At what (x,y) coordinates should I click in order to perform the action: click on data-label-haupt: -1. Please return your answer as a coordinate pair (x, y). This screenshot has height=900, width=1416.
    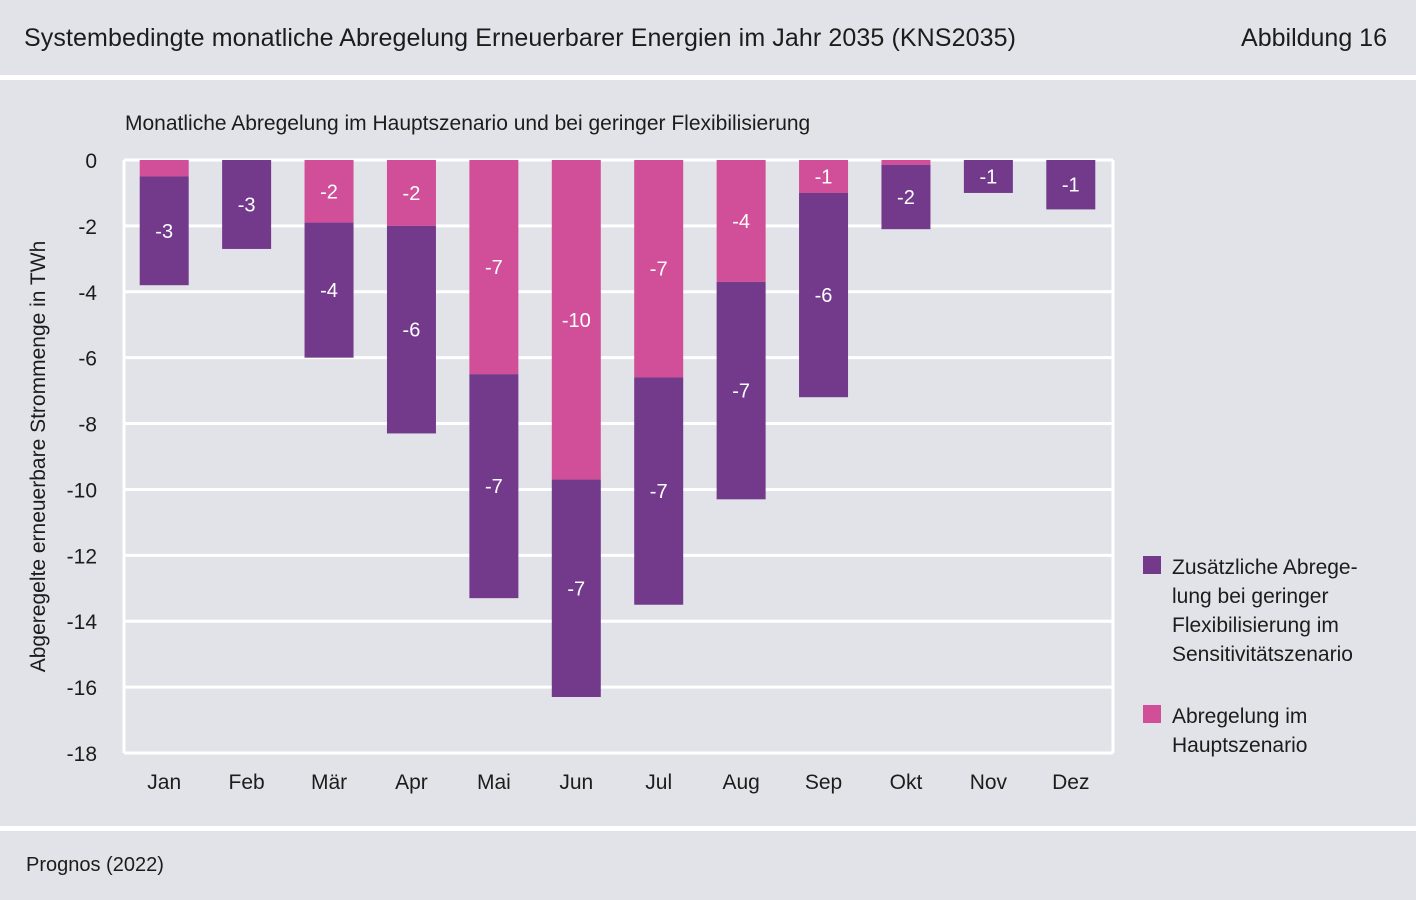
    Looking at the image, I should click on (824, 177).